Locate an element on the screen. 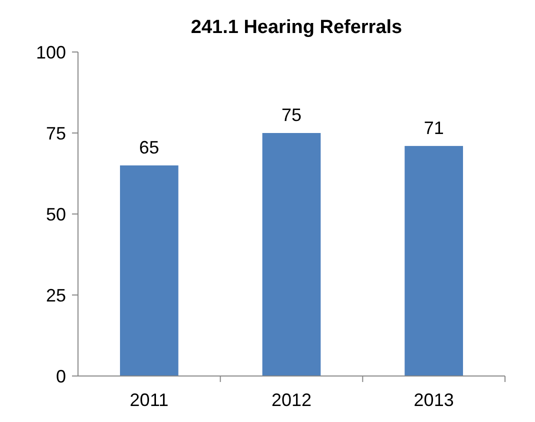 This screenshot has height=422, width=535. y-tick-label: 100 is located at coordinates (51, 52).